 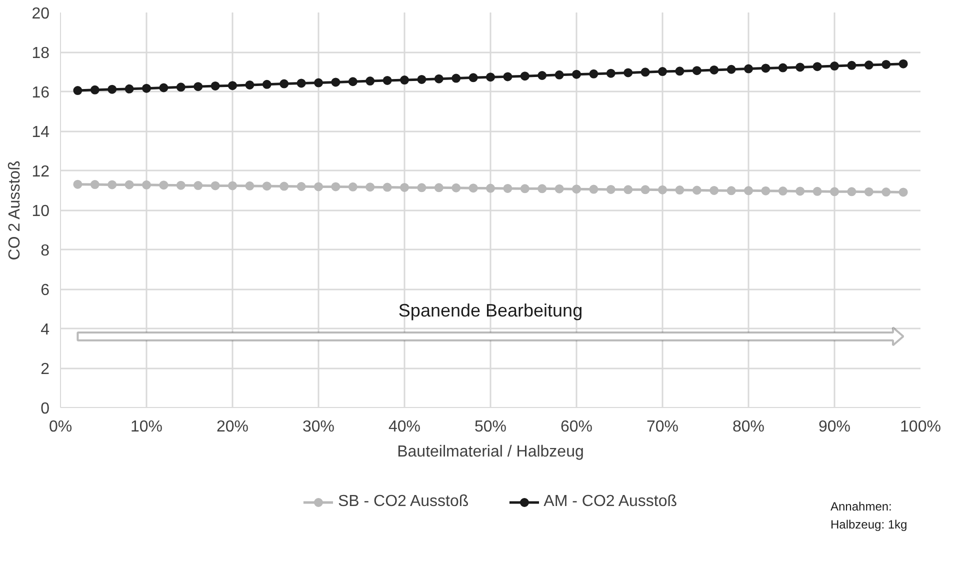 What do you see at coordinates (15, 210) in the screenshot?
I see `y-axis-title: CO 2 Ausstoß` at bounding box center [15, 210].